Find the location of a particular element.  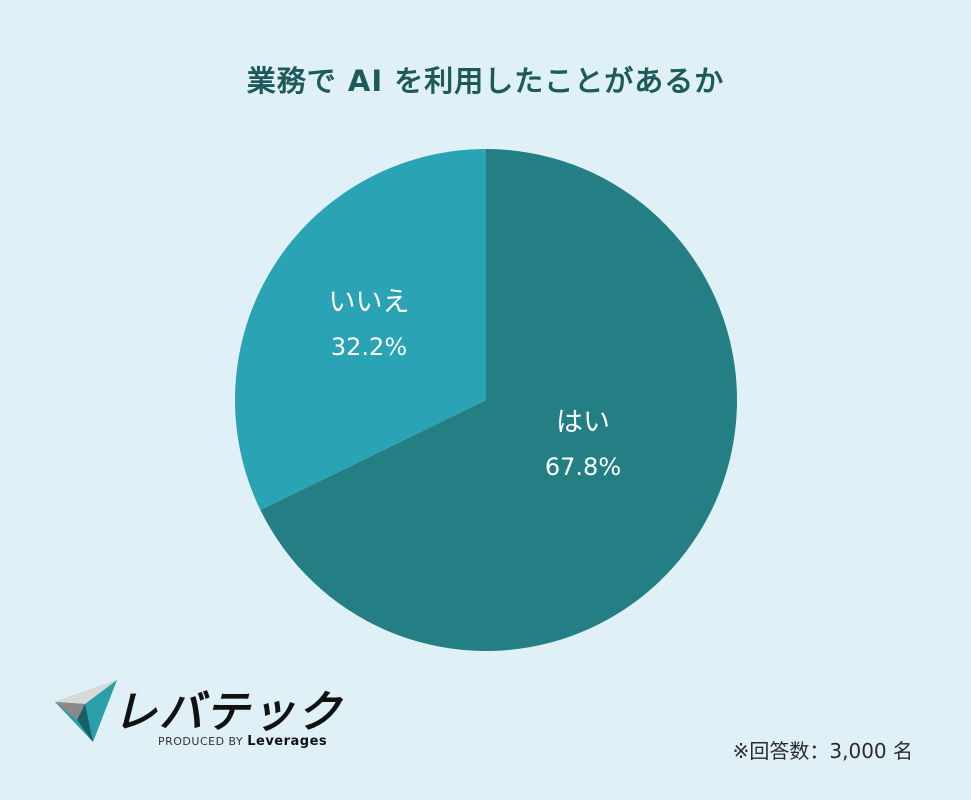

brand-name: Leverages is located at coordinates (287, 741).